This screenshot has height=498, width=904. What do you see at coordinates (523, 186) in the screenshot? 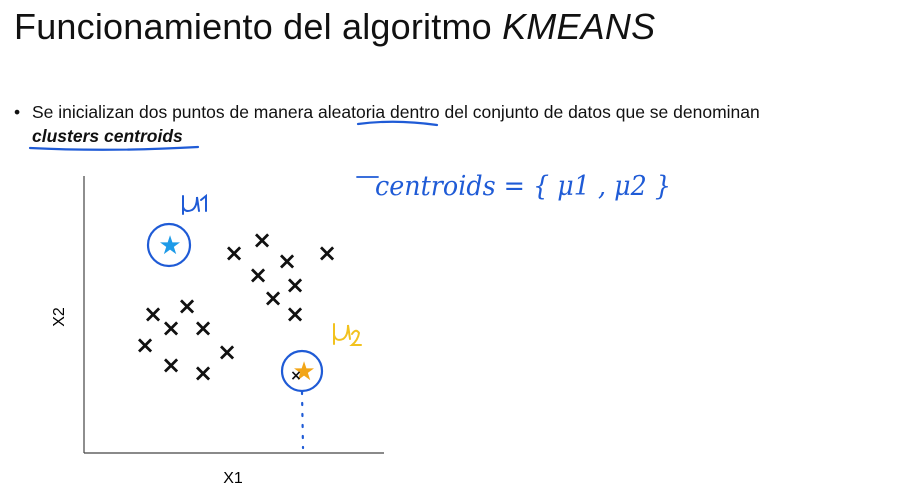
I see `handwritten-centroids: centroids = { μ1 , μ2 }` at bounding box center [523, 186].